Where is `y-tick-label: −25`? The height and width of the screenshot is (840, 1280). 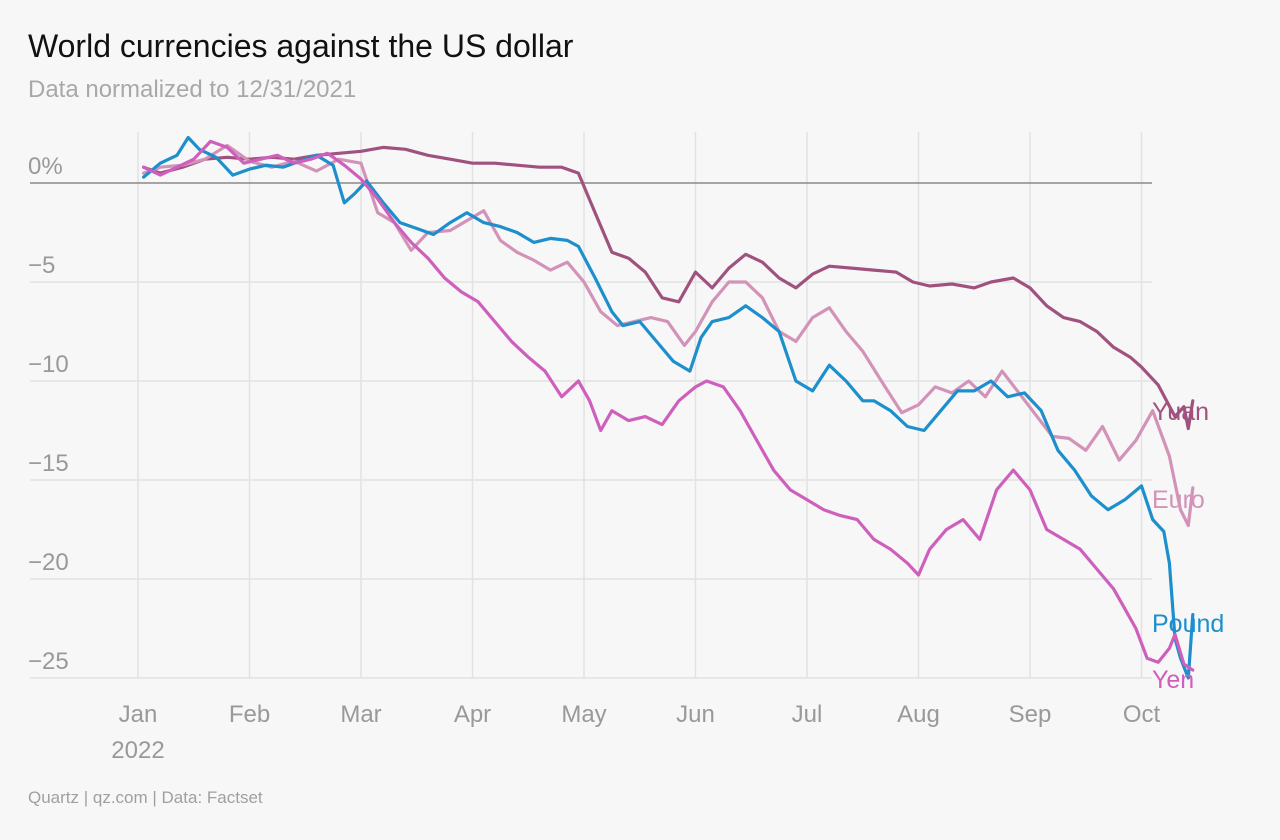
y-tick-label: −25 is located at coordinates (48, 661).